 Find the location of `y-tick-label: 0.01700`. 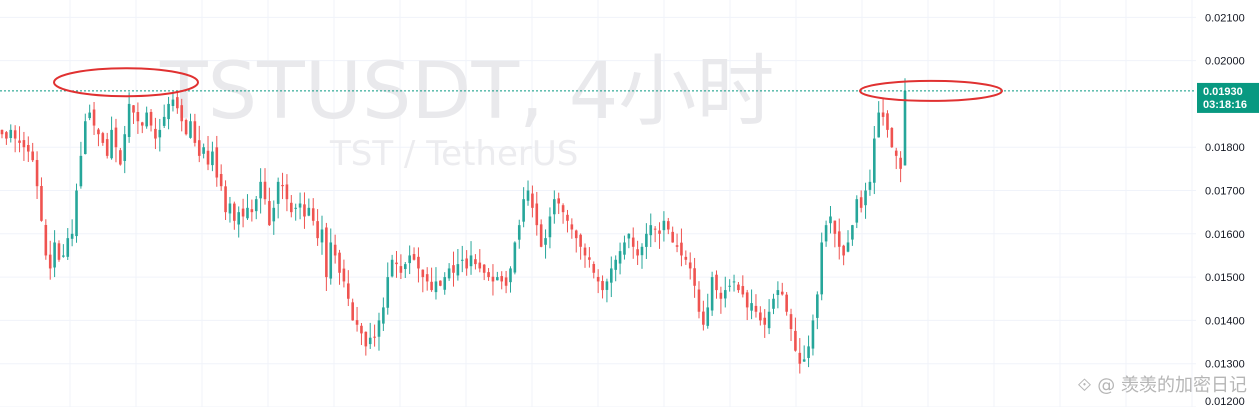

y-tick-label: 0.01700 is located at coordinates (1225, 192).